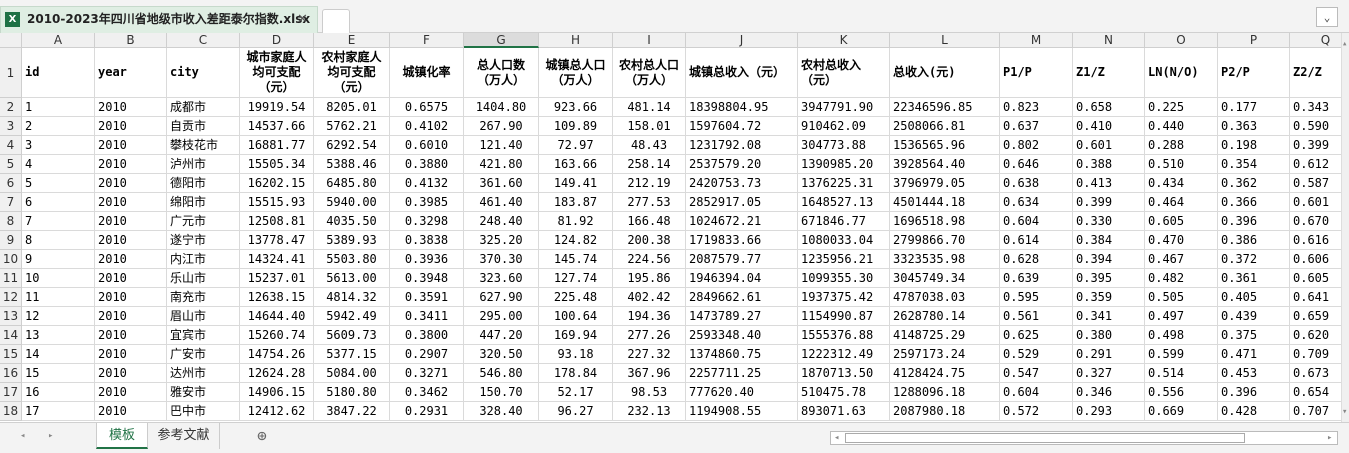  I want to click on data-cell: 0.529, so click(1036, 354).